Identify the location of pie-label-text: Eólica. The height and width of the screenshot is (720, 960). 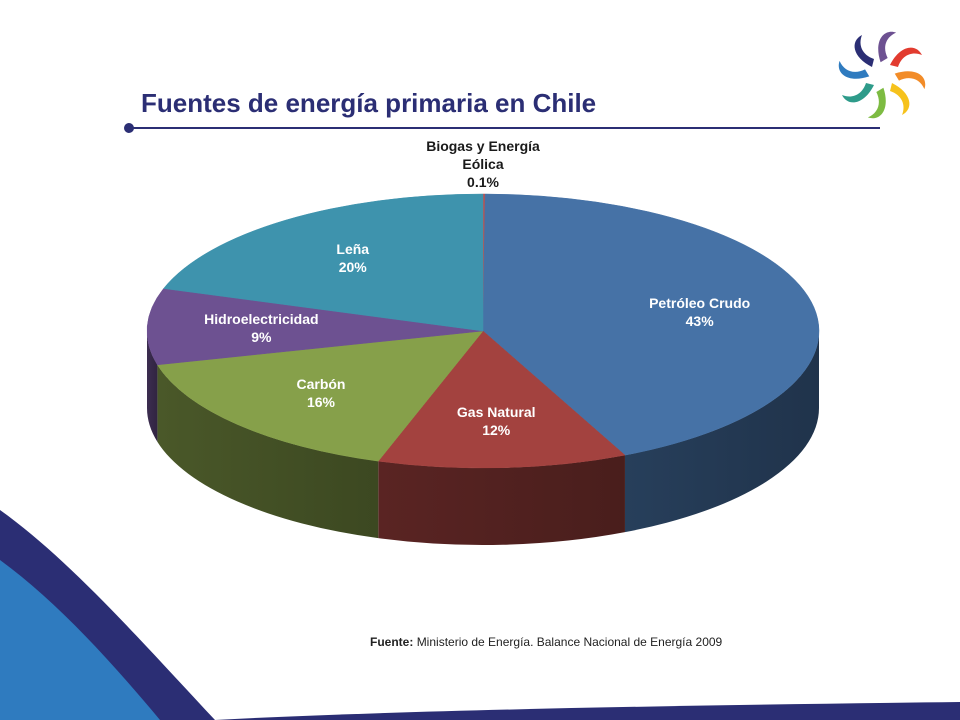
(483, 164).